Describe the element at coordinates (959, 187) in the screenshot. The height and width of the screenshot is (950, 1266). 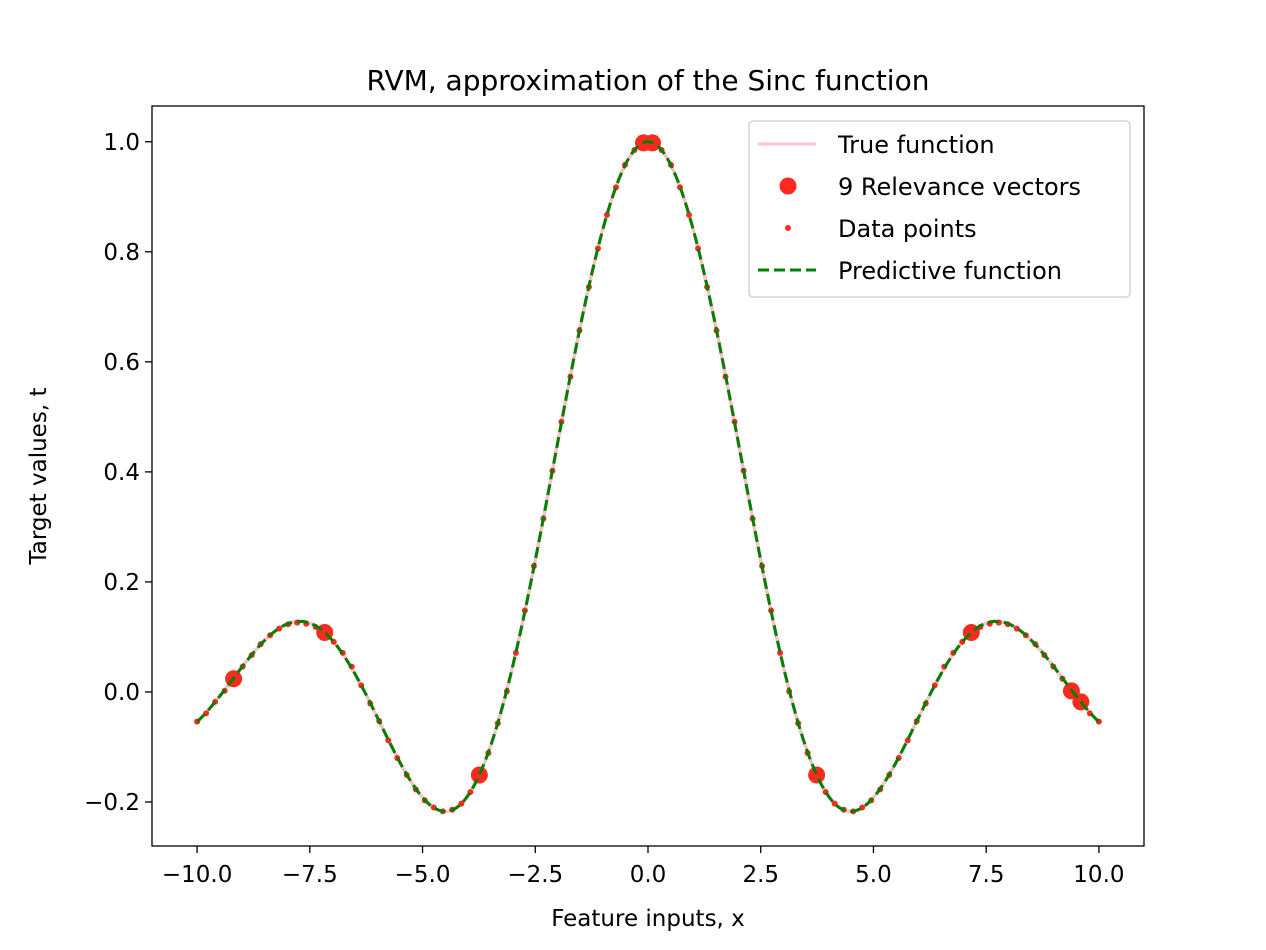
I see `legend-relevance-vector-label: 9 Relevance vectors` at that location.